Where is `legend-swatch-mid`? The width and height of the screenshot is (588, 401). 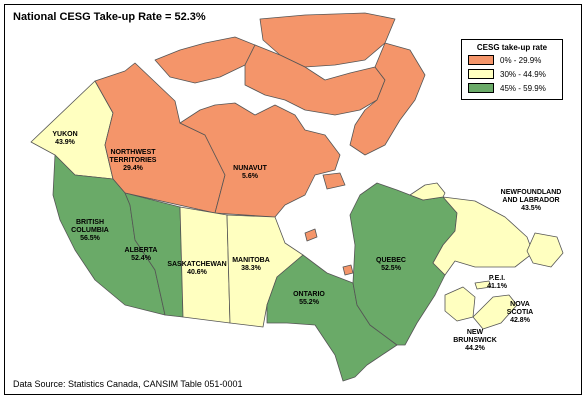 legend-swatch-mid is located at coordinates (481, 74).